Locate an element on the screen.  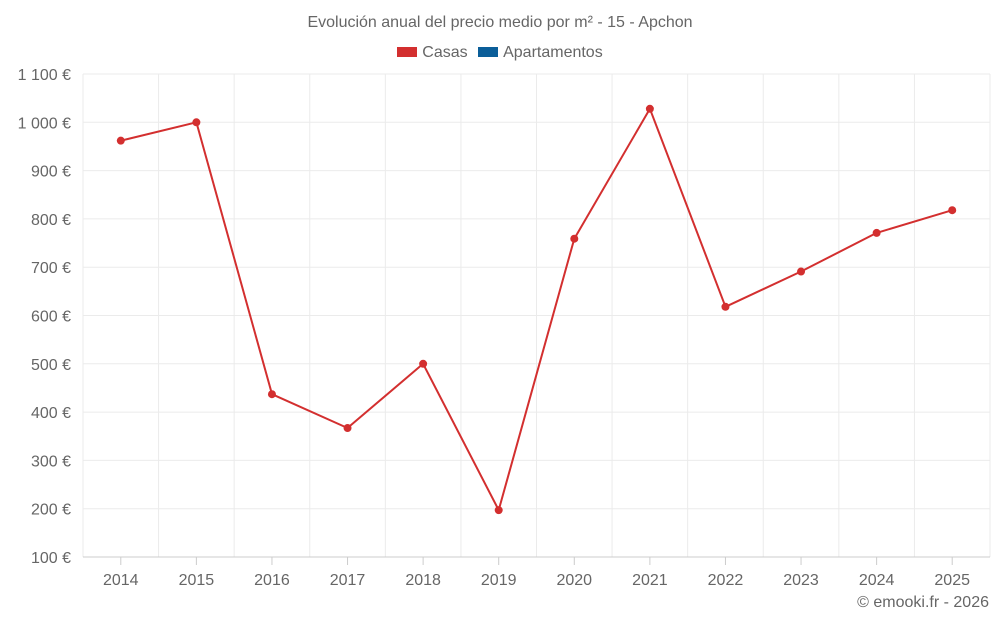
x-tick-label: 2024 is located at coordinates (877, 580).